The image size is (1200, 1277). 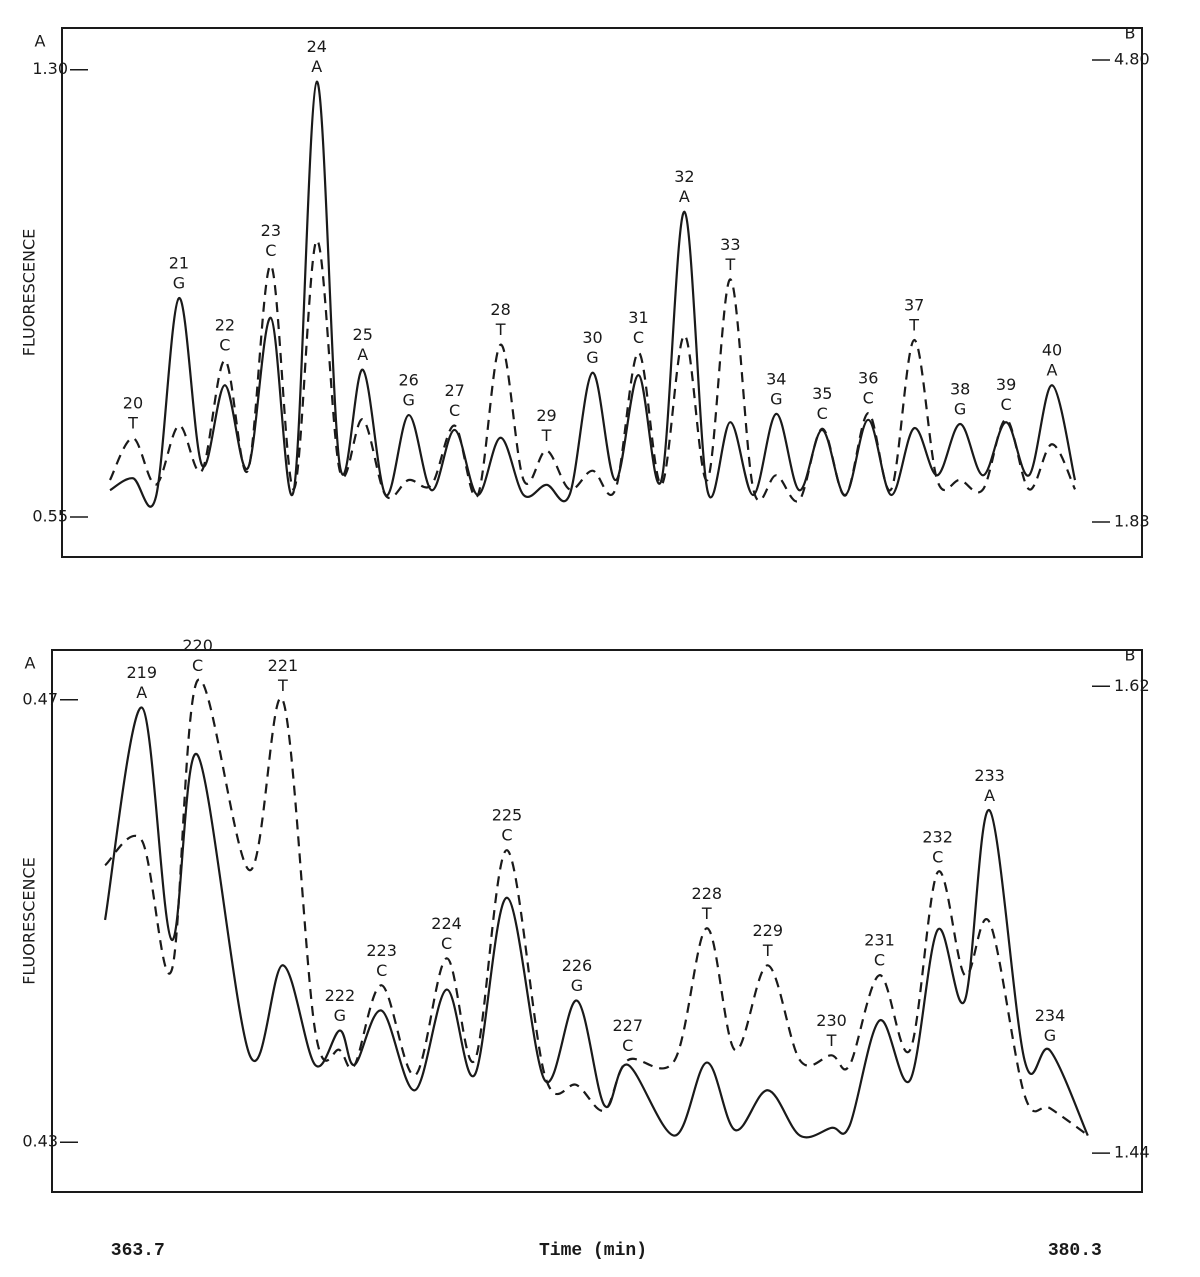 What do you see at coordinates (507, 815) in the screenshot?
I see `peak-number: 225` at bounding box center [507, 815].